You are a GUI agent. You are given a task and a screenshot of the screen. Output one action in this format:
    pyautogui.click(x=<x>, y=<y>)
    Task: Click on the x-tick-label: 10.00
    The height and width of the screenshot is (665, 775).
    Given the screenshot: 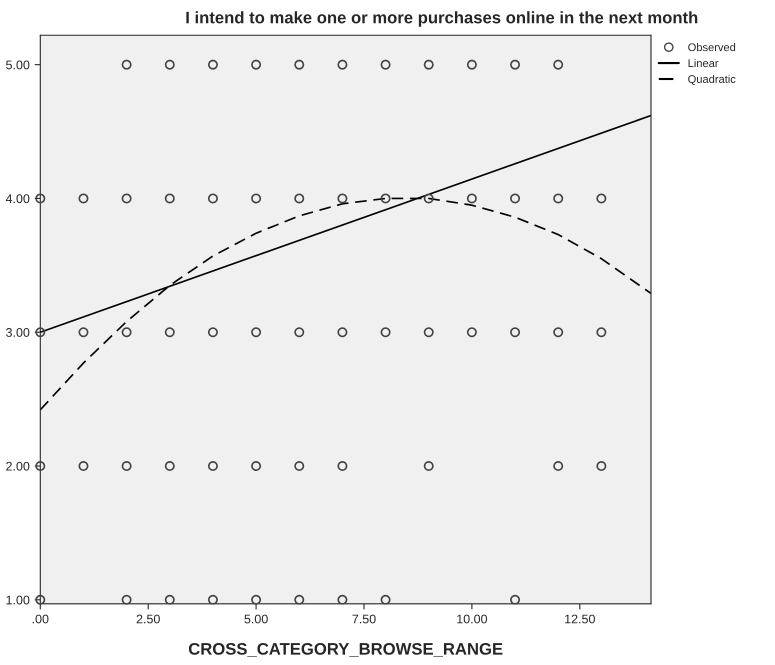 What is the action you would take?
    pyautogui.click(x=472, y=619)
    